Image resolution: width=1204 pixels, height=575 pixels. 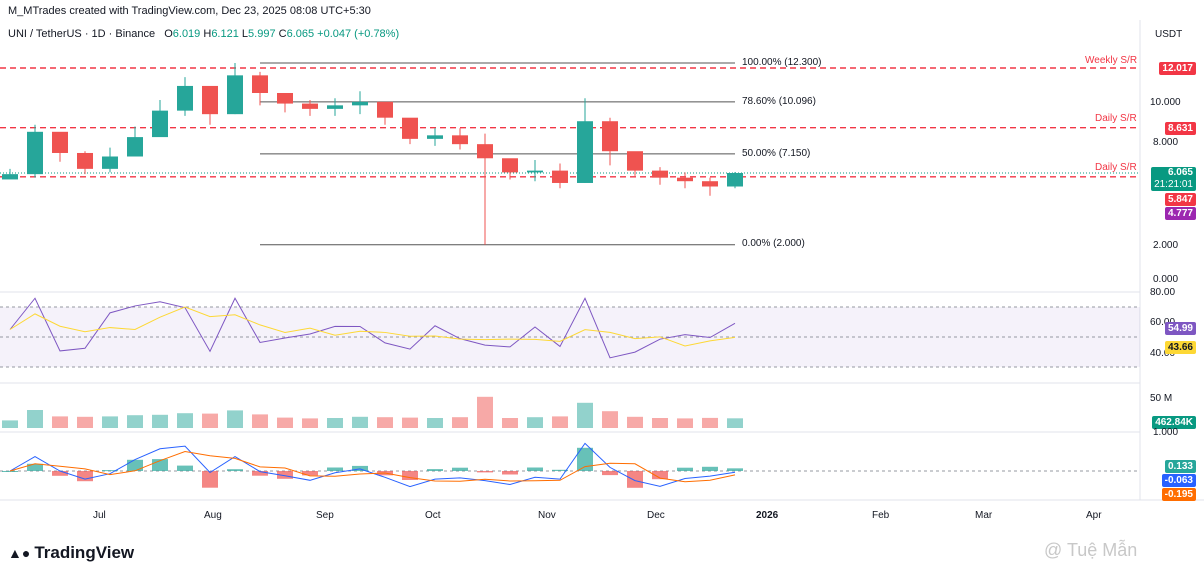 What do you see at coordinates (1111, 60) in the screenshot?
I see `sr-label: Weekly S/R` at bounding box center [1111, 60].